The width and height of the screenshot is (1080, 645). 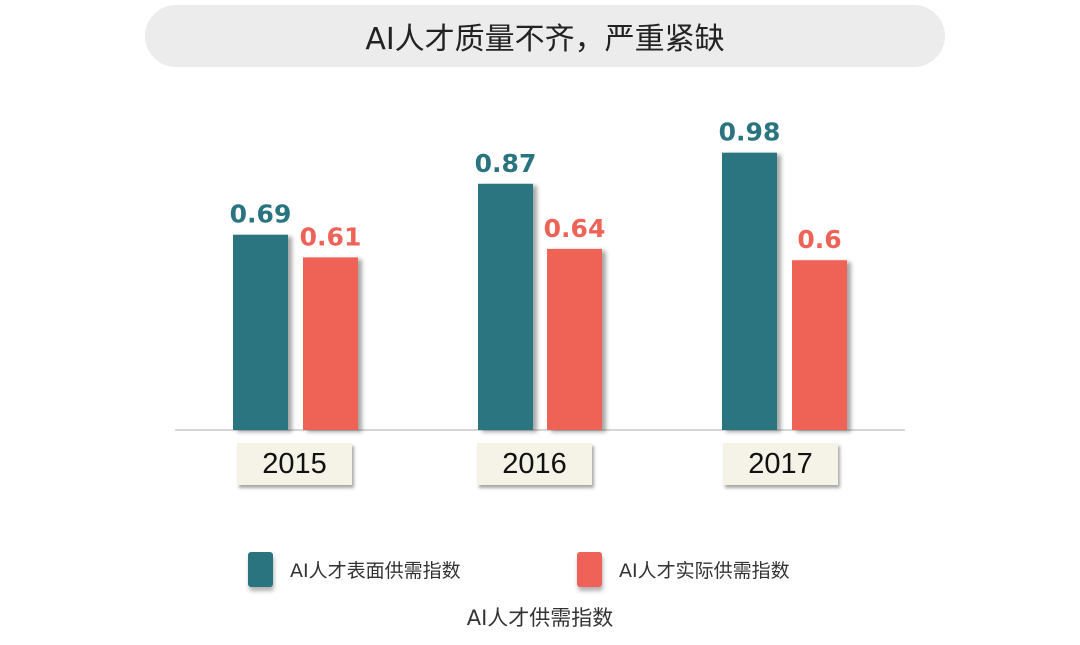 What do you see at coordinates (780, 464) in the screenshot?
I see `category-label-2017: 2017` at bounding box center [780, 464].